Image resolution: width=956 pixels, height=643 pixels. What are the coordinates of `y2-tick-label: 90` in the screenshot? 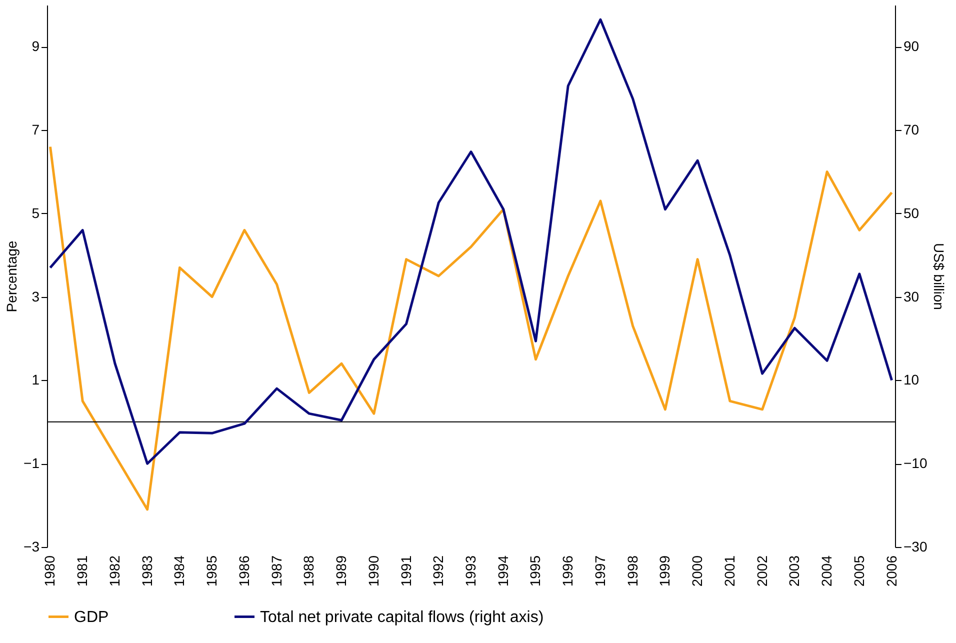 It's located at (912, 46).